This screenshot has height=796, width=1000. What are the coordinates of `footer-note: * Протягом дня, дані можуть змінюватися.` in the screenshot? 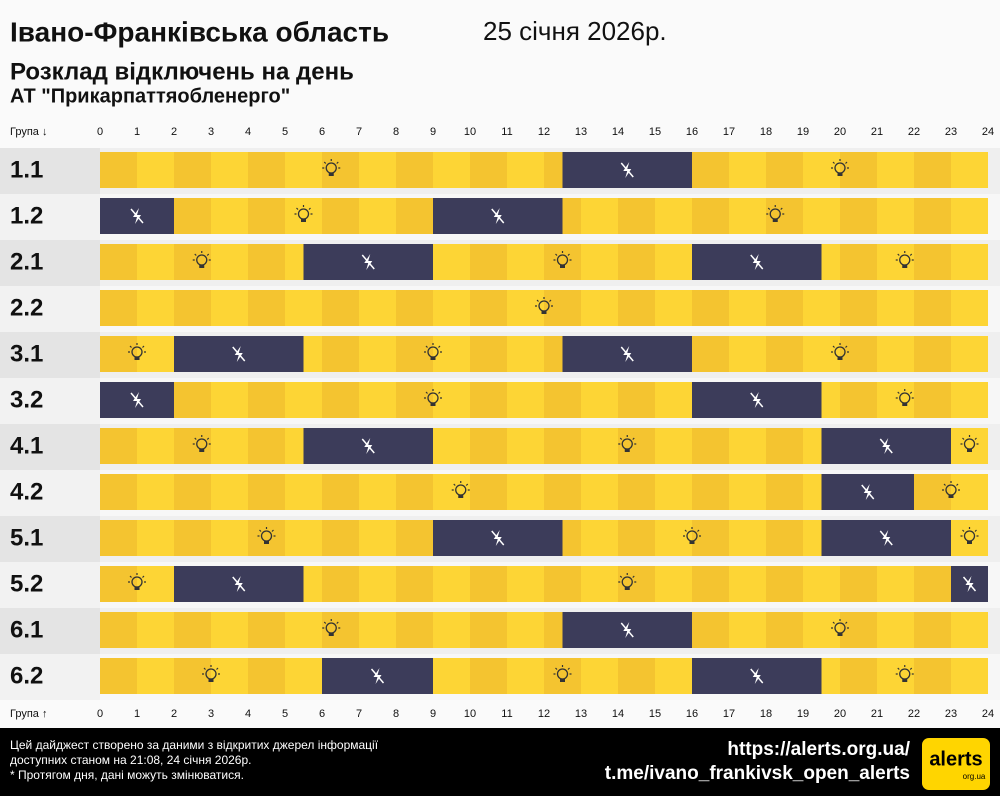 It's located at (127, 775).